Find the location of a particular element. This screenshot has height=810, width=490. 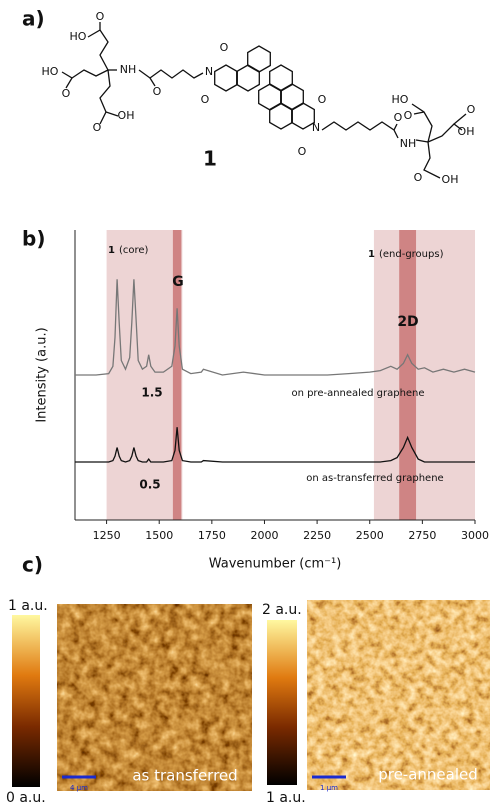

x-tick-label: 2000 is located at coordinates (264, 535).